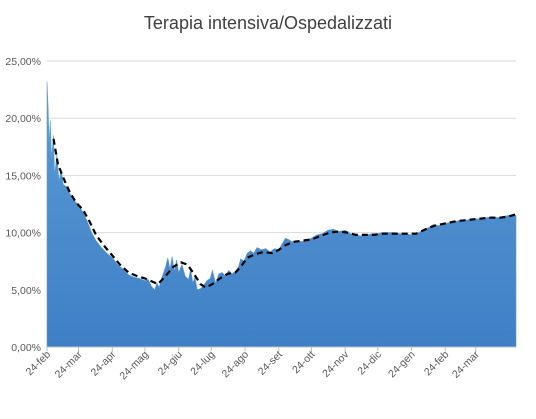 The height and width of the screenshot is (419, 536). Describe the element at coordinates (336, 364) in the screenshot. I see `x-tick-label: 24-nov` at that location.